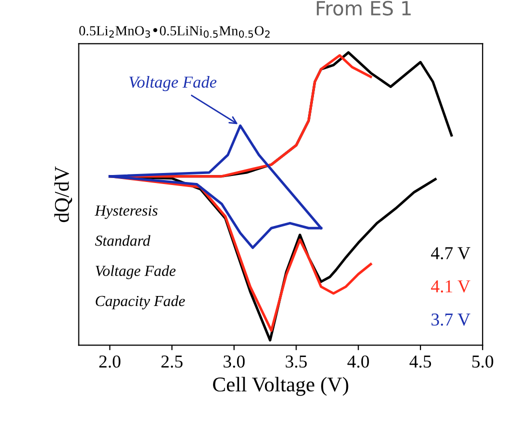  What do you see at coordinates (483, 361) in the screenshot?
I see `x-tick-label: 5.0` at bounding box center [483, 361].